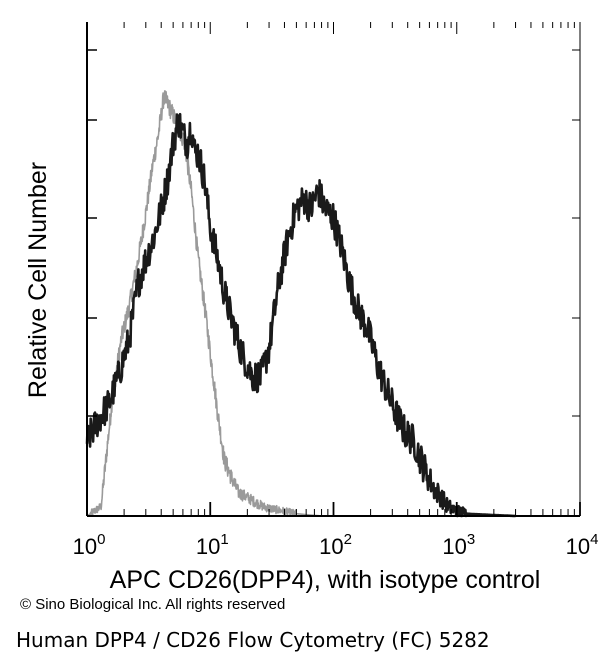  Describe the element at coordinates (335, 545) in the screenshot. I see `x-tick-label-2: 10²` at that location.